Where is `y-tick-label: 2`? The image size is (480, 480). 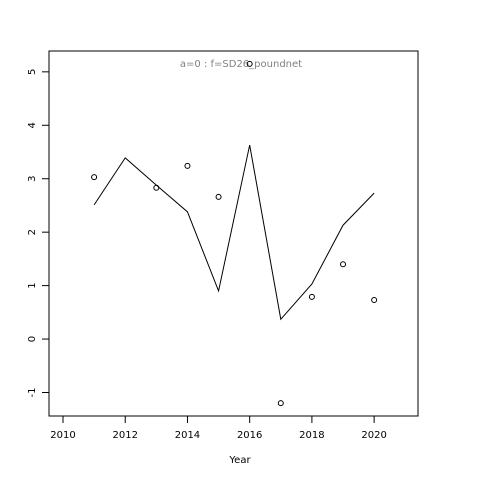 y-tick-label: 2 is located at coordinates (32, 232).